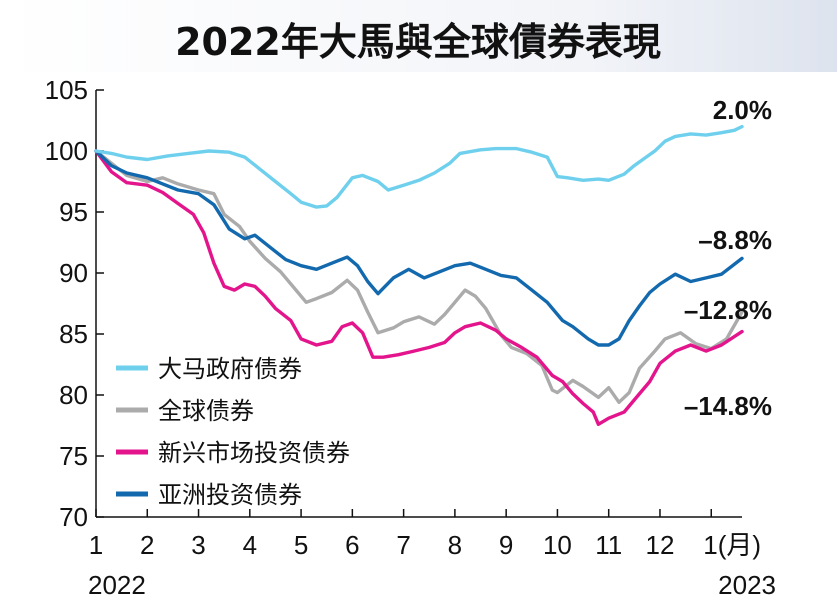 The height and width of the screenshot is (613, 837). Describe the element at coordinates (728, 310) in the screenshot. I see `end-label-1: –12.8%` at that location.